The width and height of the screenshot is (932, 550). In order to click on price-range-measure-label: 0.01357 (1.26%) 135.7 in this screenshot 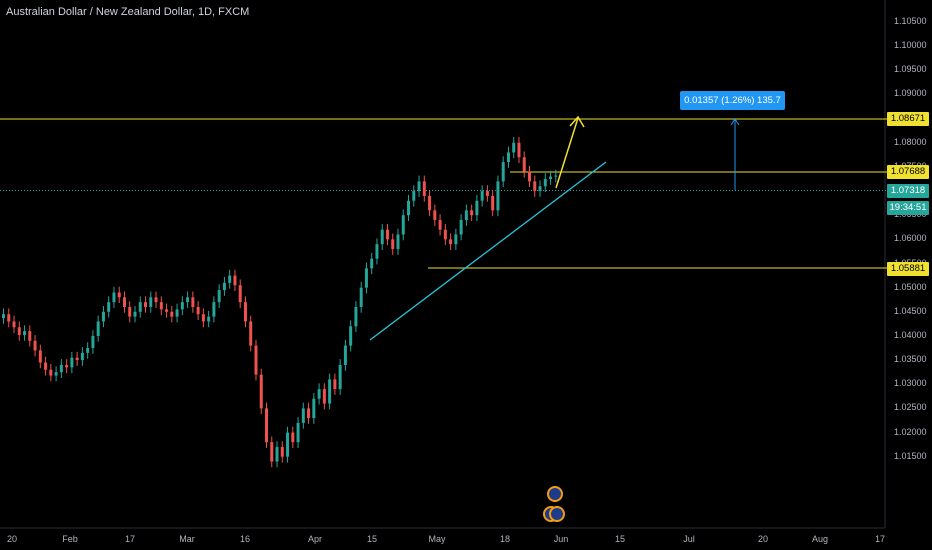, I will do `click(732, 100)`.